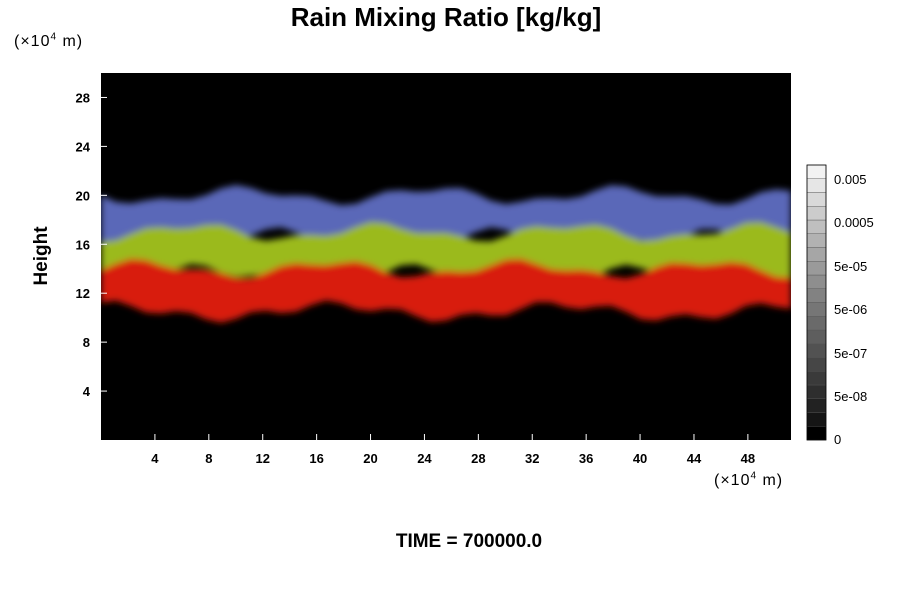 This screenshot has height=600, width=900. I want to click on x-tick-label: 8, so click(208, 458).